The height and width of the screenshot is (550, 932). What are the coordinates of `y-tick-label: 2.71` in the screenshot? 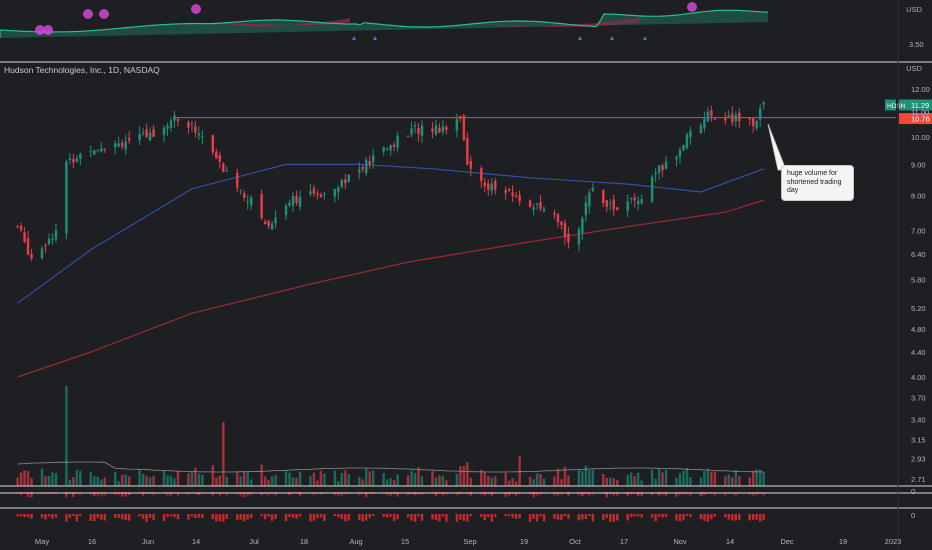 It's located at (918, 479).